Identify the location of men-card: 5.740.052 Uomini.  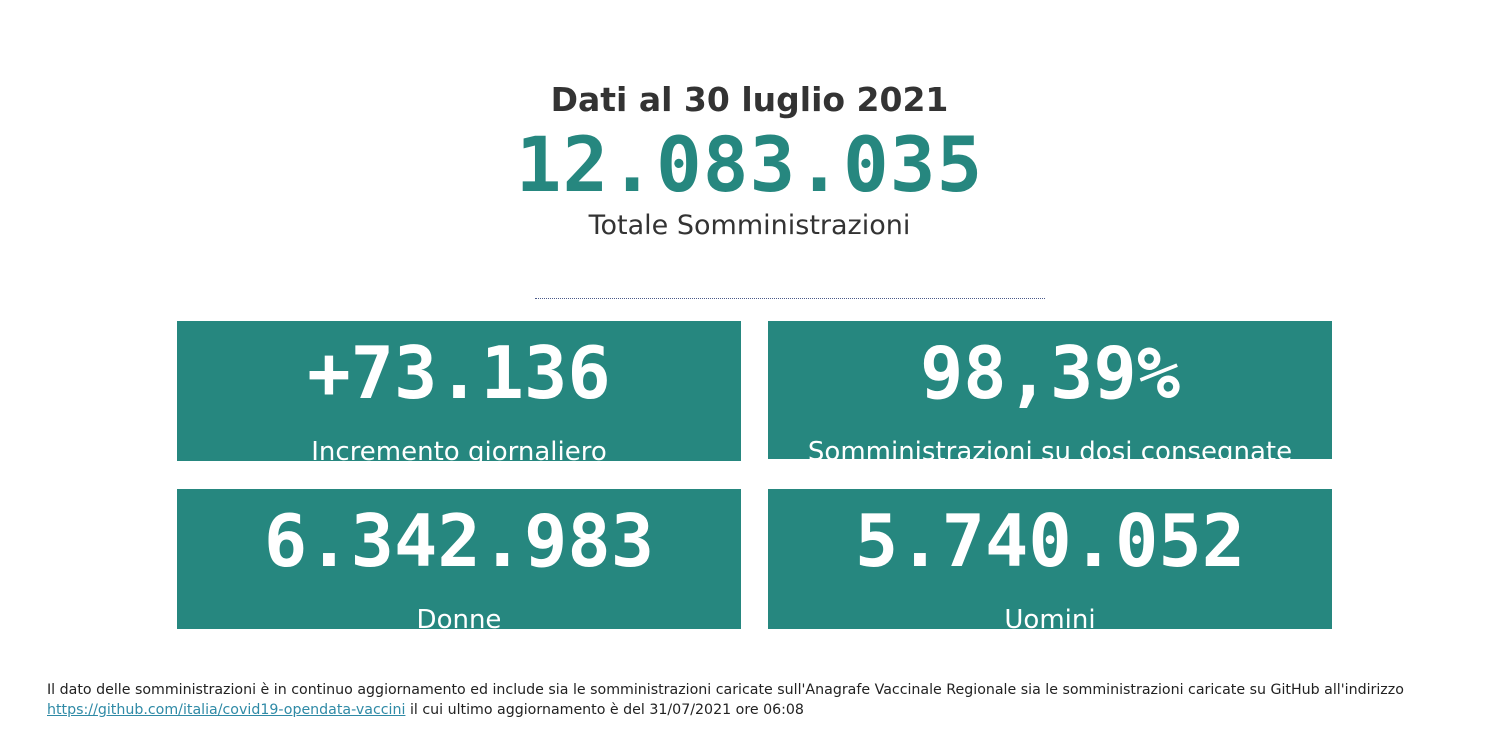
(1050, 562).